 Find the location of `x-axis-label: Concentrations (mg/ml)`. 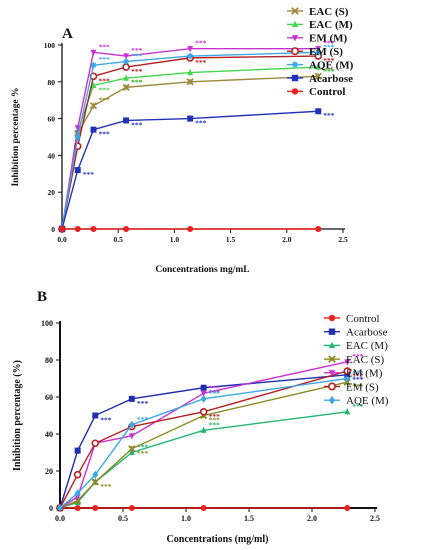

x-axis-label: Concentrations (mg/ml) is located at coordinates (218, 539).